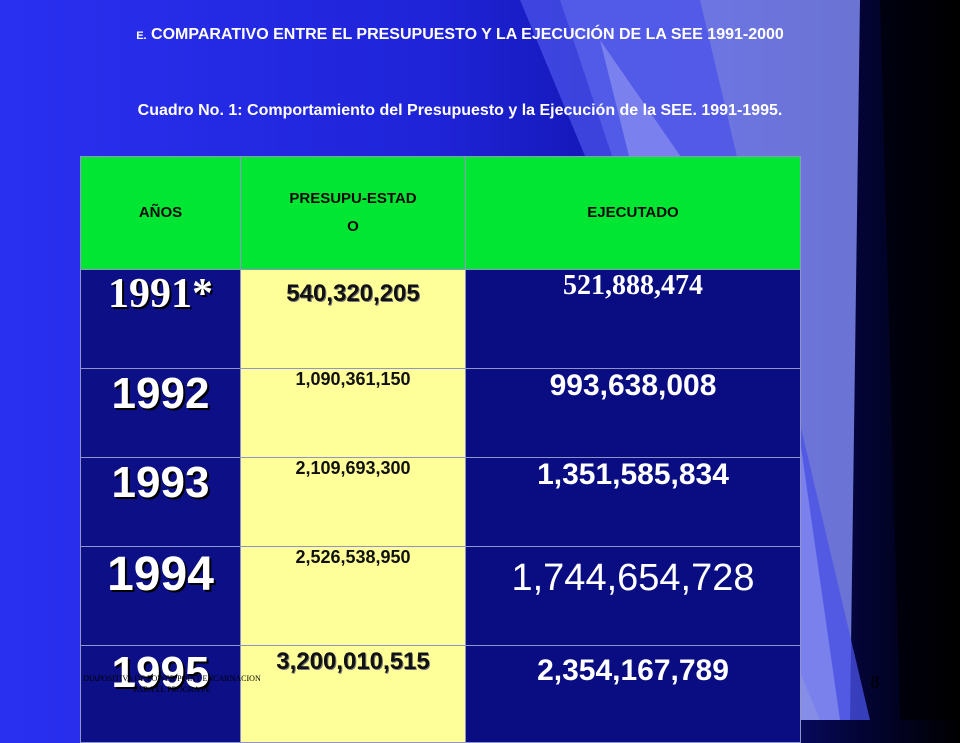 Image resolution: width=960 pixels, height=743 pixels. Describe the element at coordinates (160, 319) in the screenshot. I see `year-cell: 1991*` at that location.